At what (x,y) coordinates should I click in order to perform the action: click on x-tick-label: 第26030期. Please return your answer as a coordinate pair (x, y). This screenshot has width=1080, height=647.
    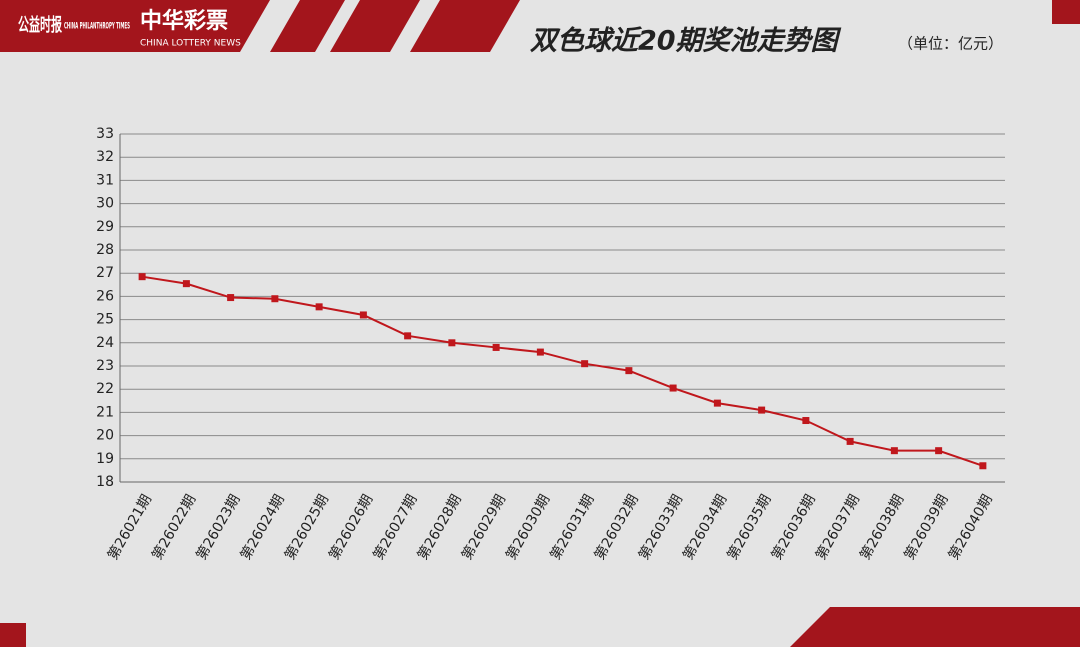
    Looking at the image, I should click on (527, 527).